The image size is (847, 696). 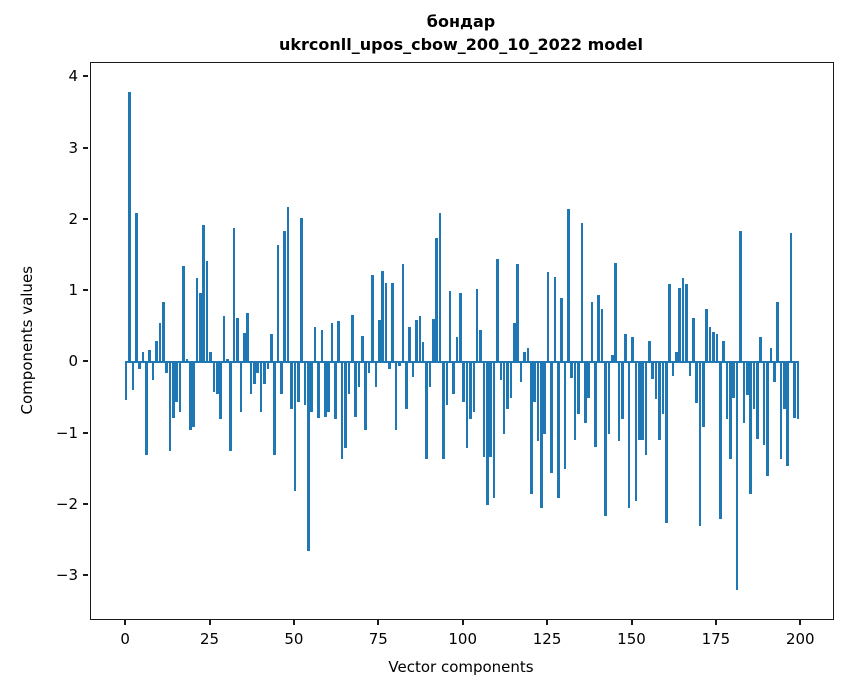 I want to click on y-tick-label: 2, so click(x=73, y=218).